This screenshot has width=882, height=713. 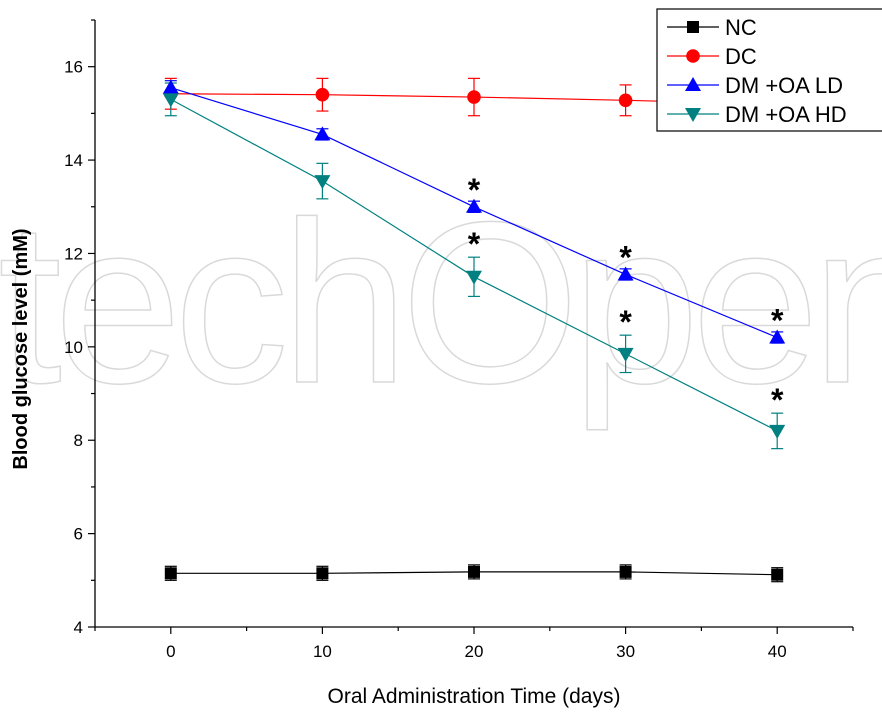 What do you see at coordinates (626, 295) in the screenshot?
I see `significance-markers: * * * * * *` at bounding box center [626, 295].